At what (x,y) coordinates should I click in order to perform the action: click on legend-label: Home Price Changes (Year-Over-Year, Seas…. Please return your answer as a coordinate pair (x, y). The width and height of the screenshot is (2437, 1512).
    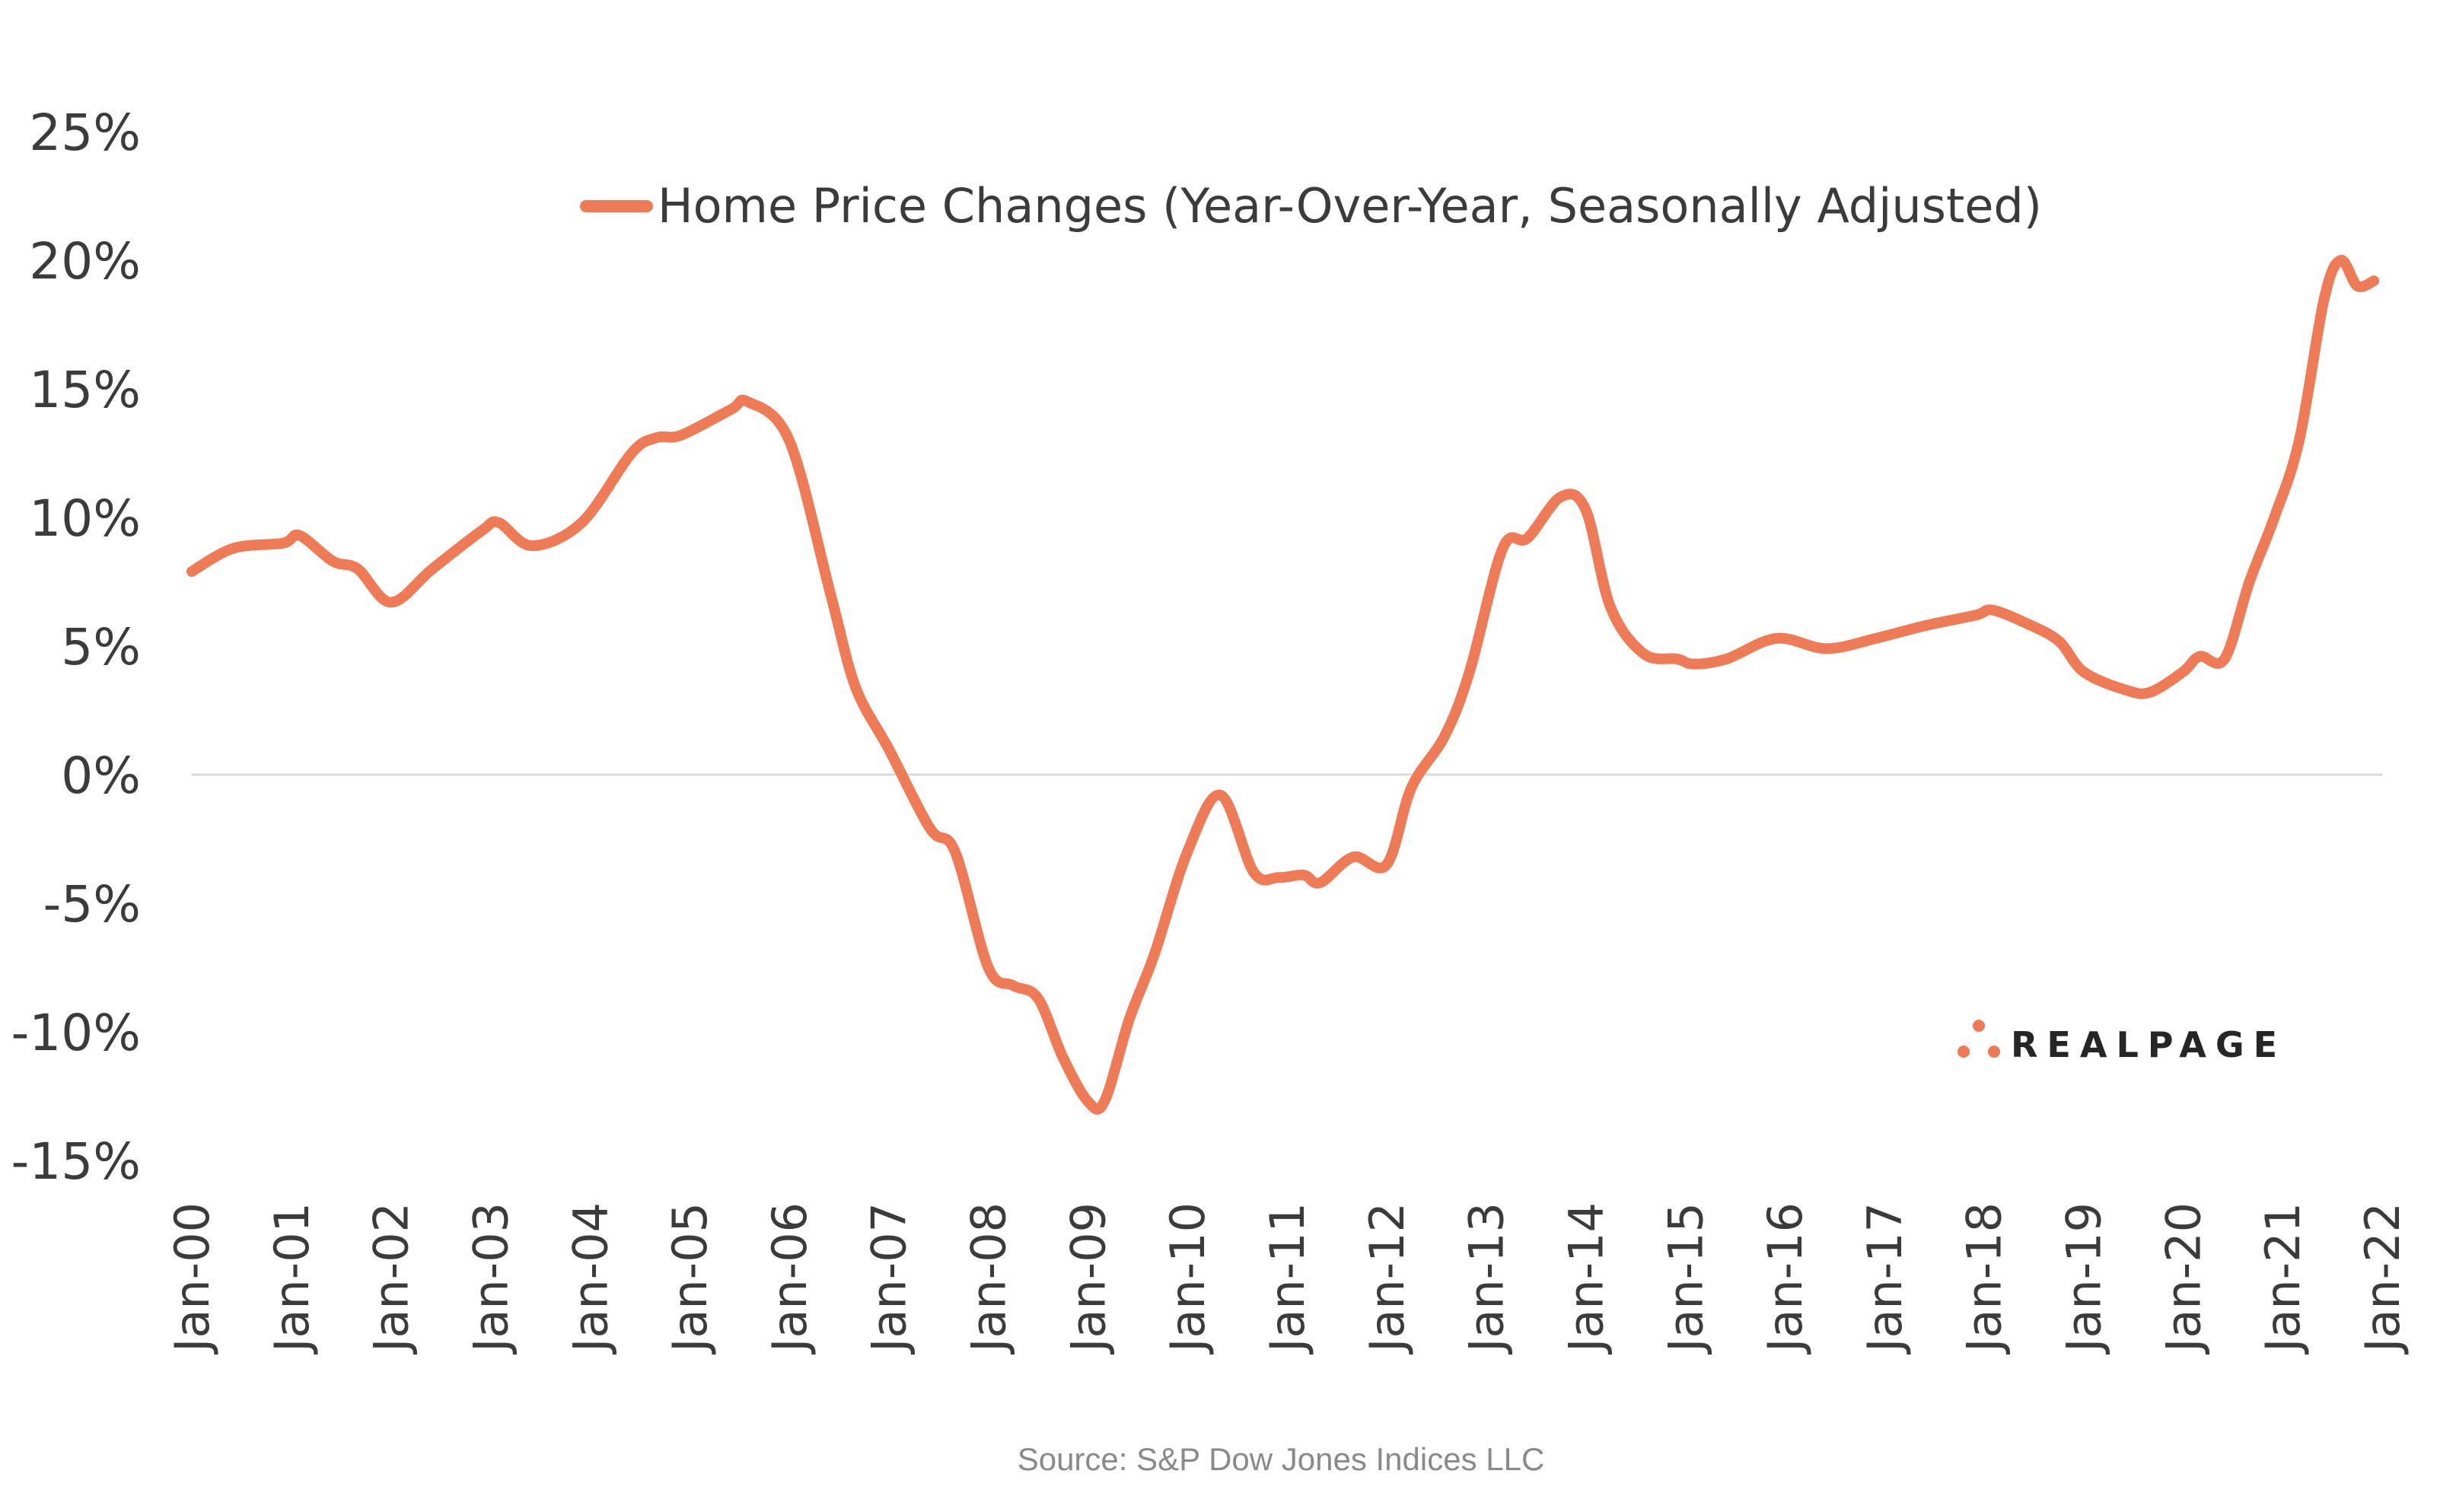
    Looking at the image, I should click on (1350, 206).